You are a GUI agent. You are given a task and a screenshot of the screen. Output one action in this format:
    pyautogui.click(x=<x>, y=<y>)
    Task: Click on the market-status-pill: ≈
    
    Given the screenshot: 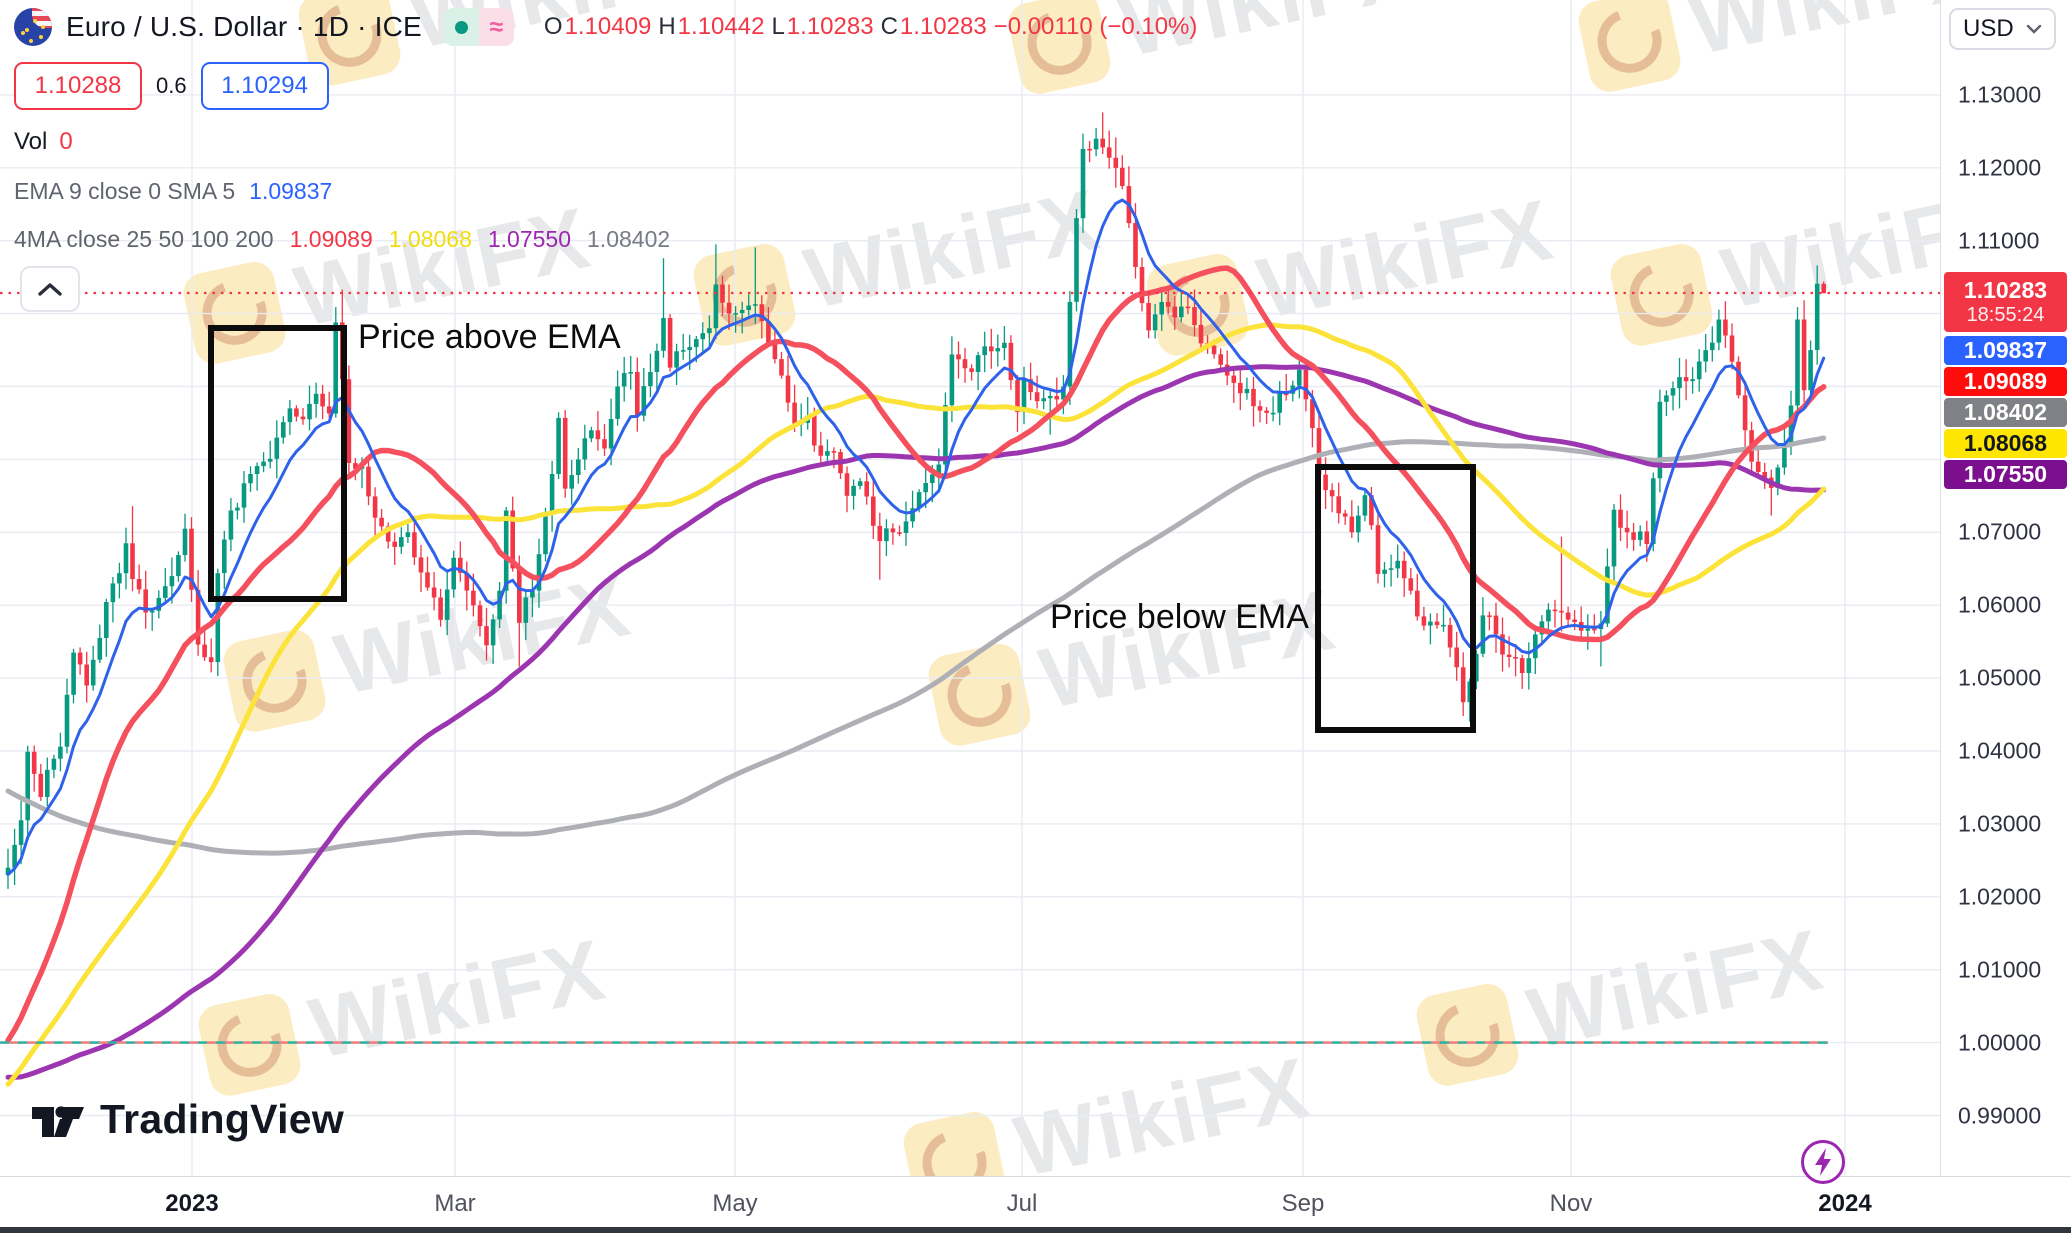 What is the action you would take?
    pyautogui.click(x=478, y=27)
    